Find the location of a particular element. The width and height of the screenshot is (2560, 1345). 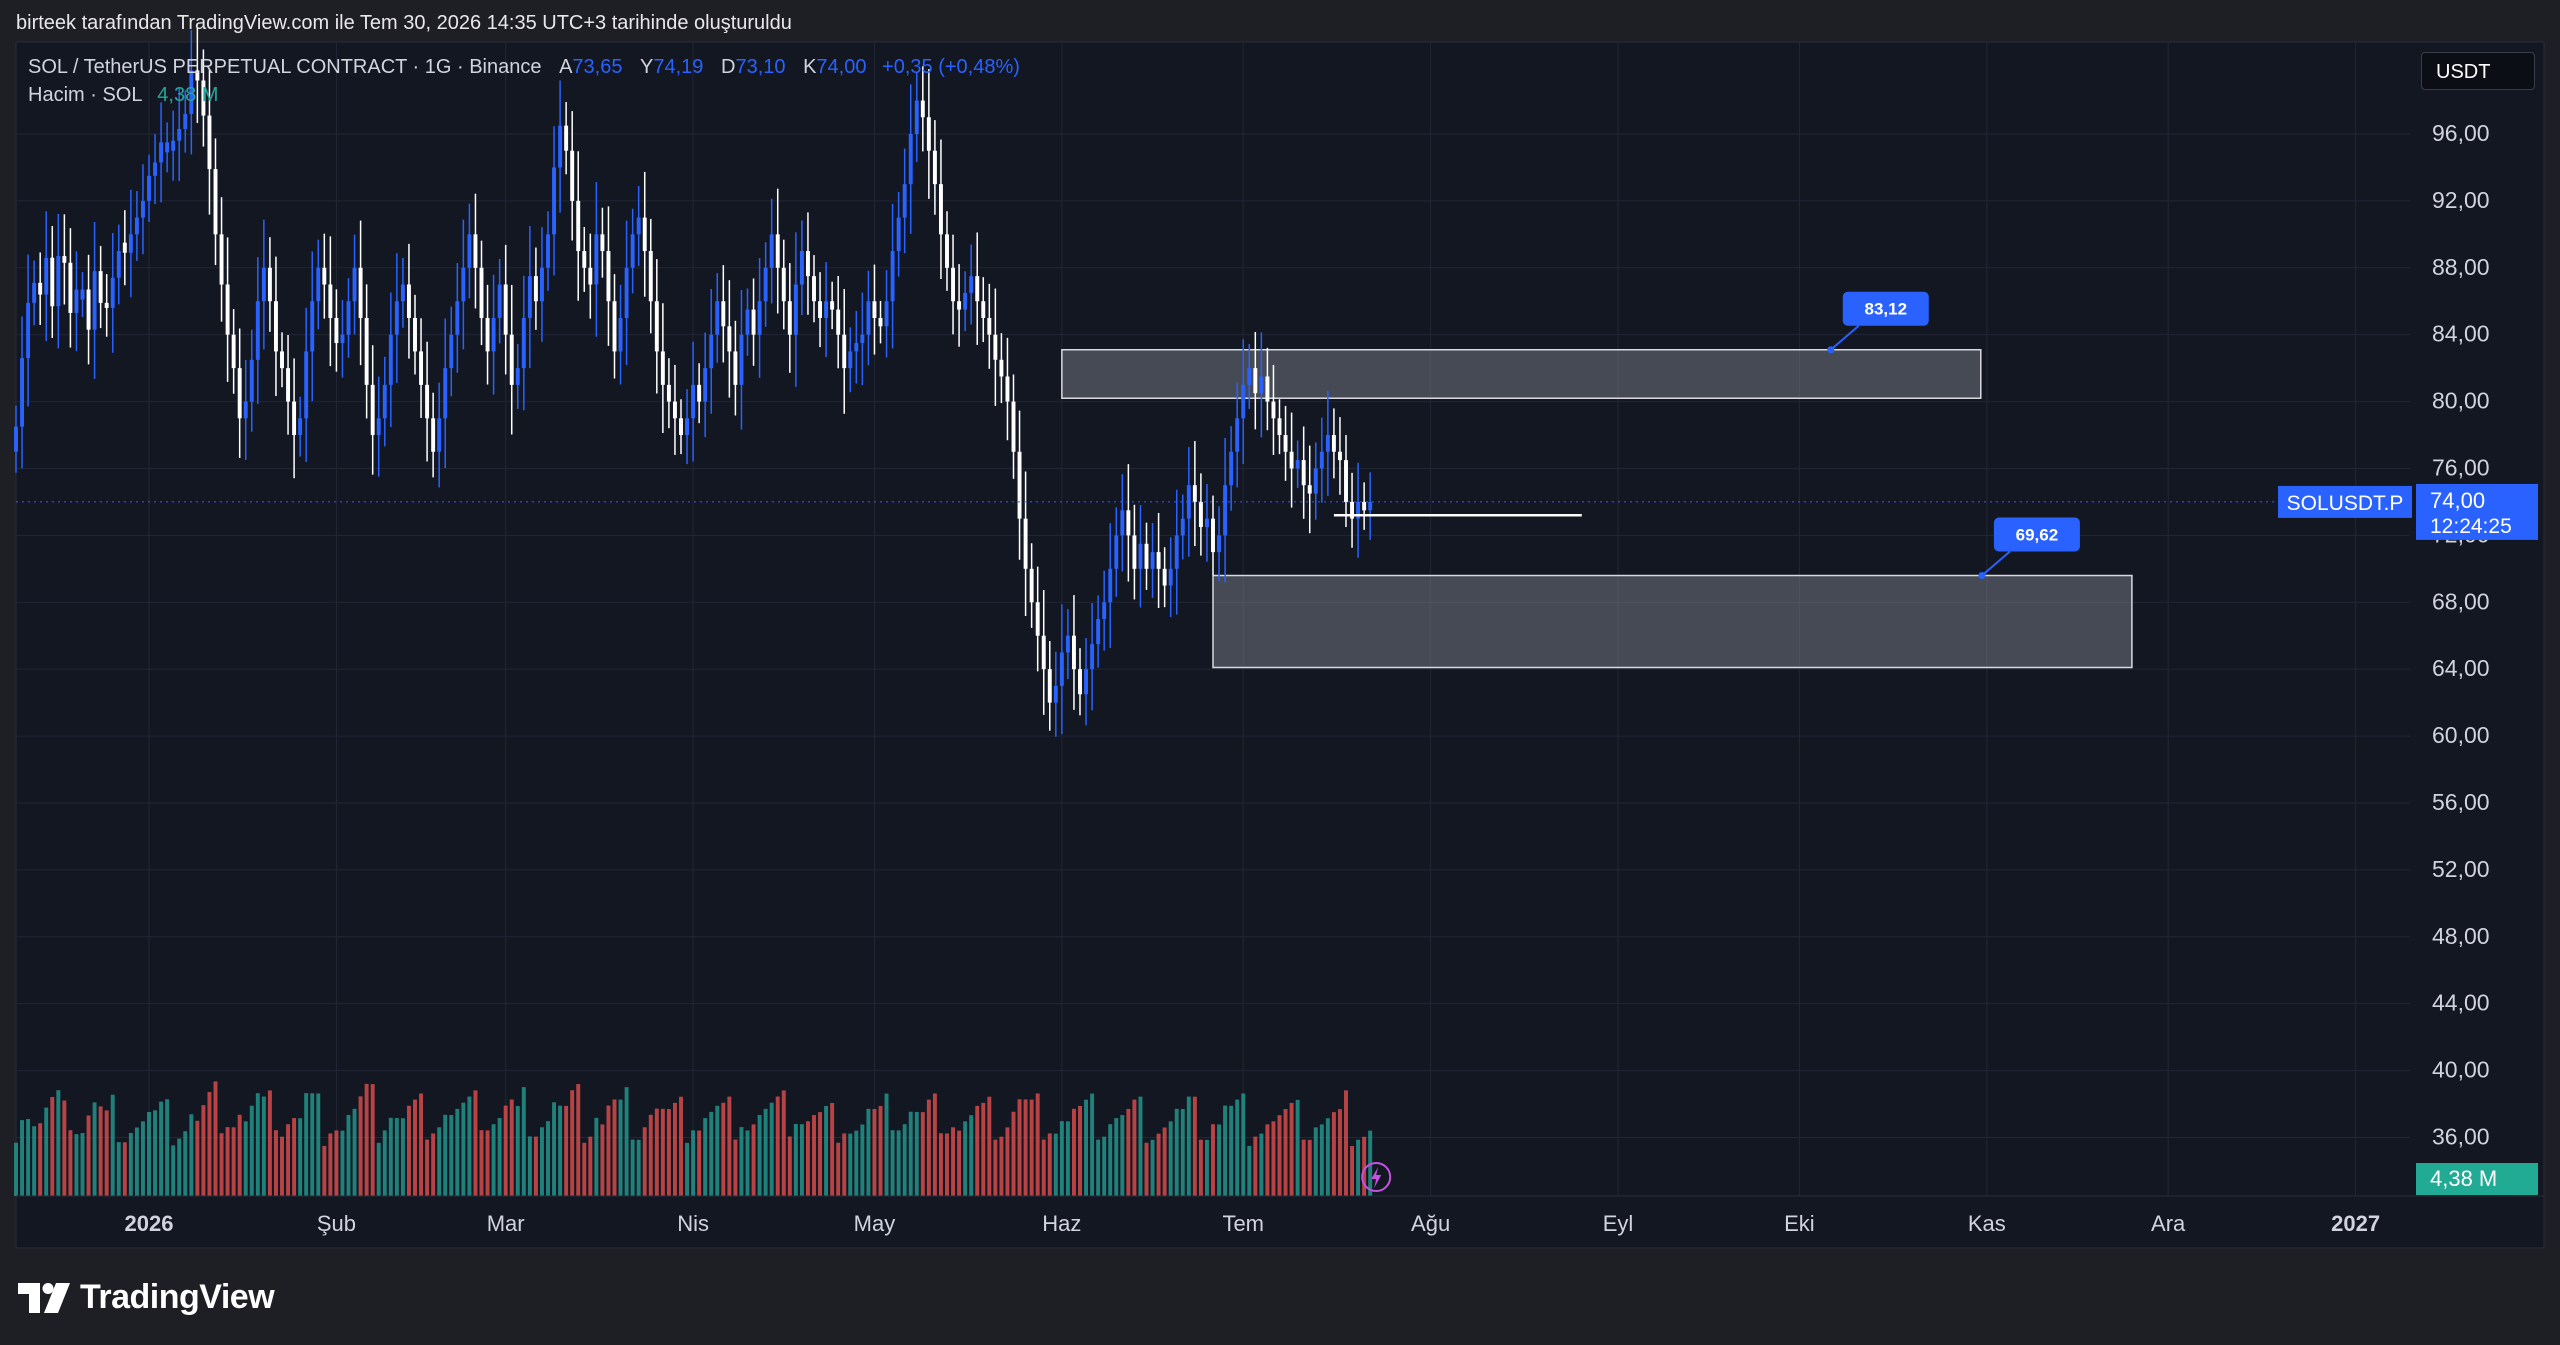

time-tick-label: Ara is located at coordinates (2168, 1223).